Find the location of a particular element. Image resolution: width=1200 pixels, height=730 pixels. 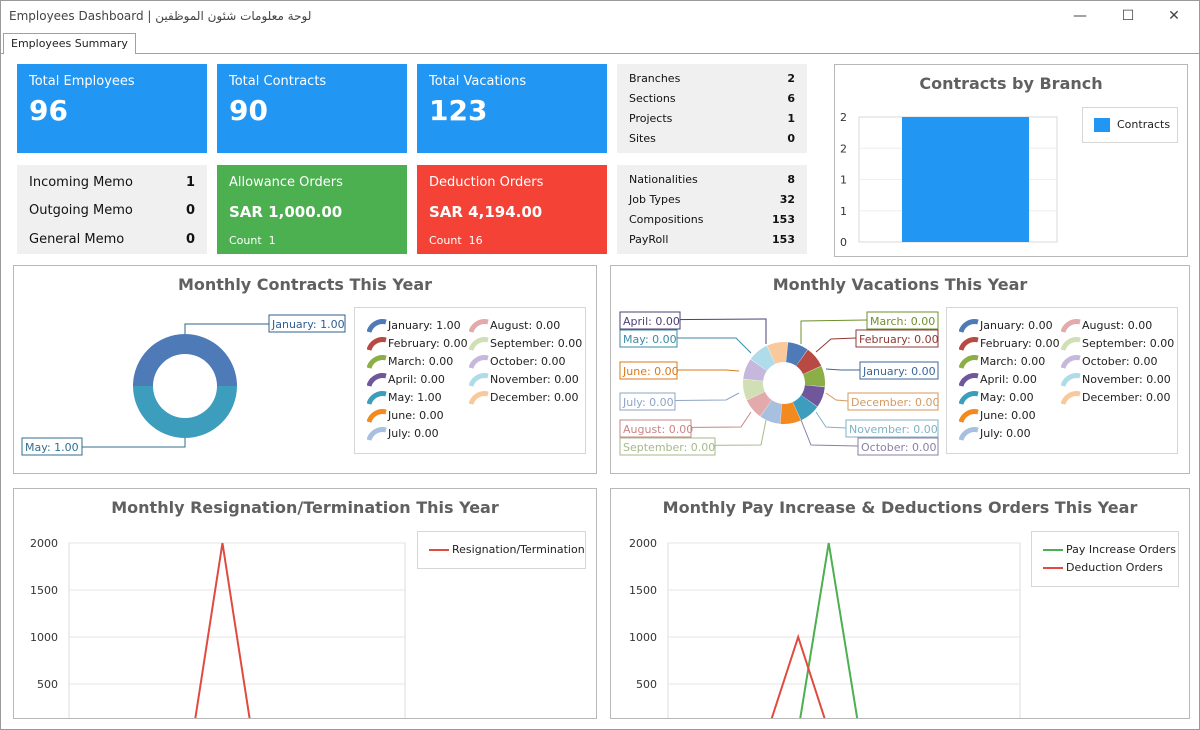

legend-label: September: 0.00 is located at coordinates (536, 343).